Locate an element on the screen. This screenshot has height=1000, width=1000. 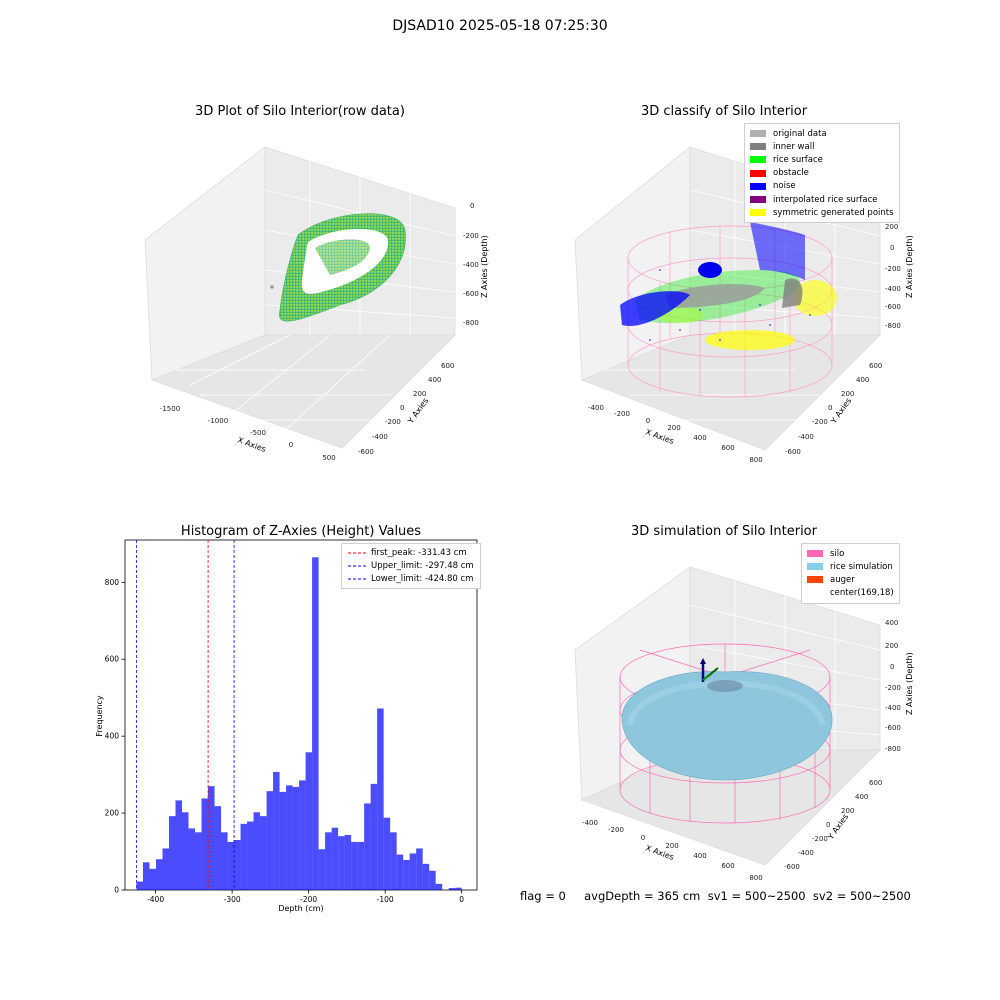
legend-item: noise is located at coordinates (822, 186).